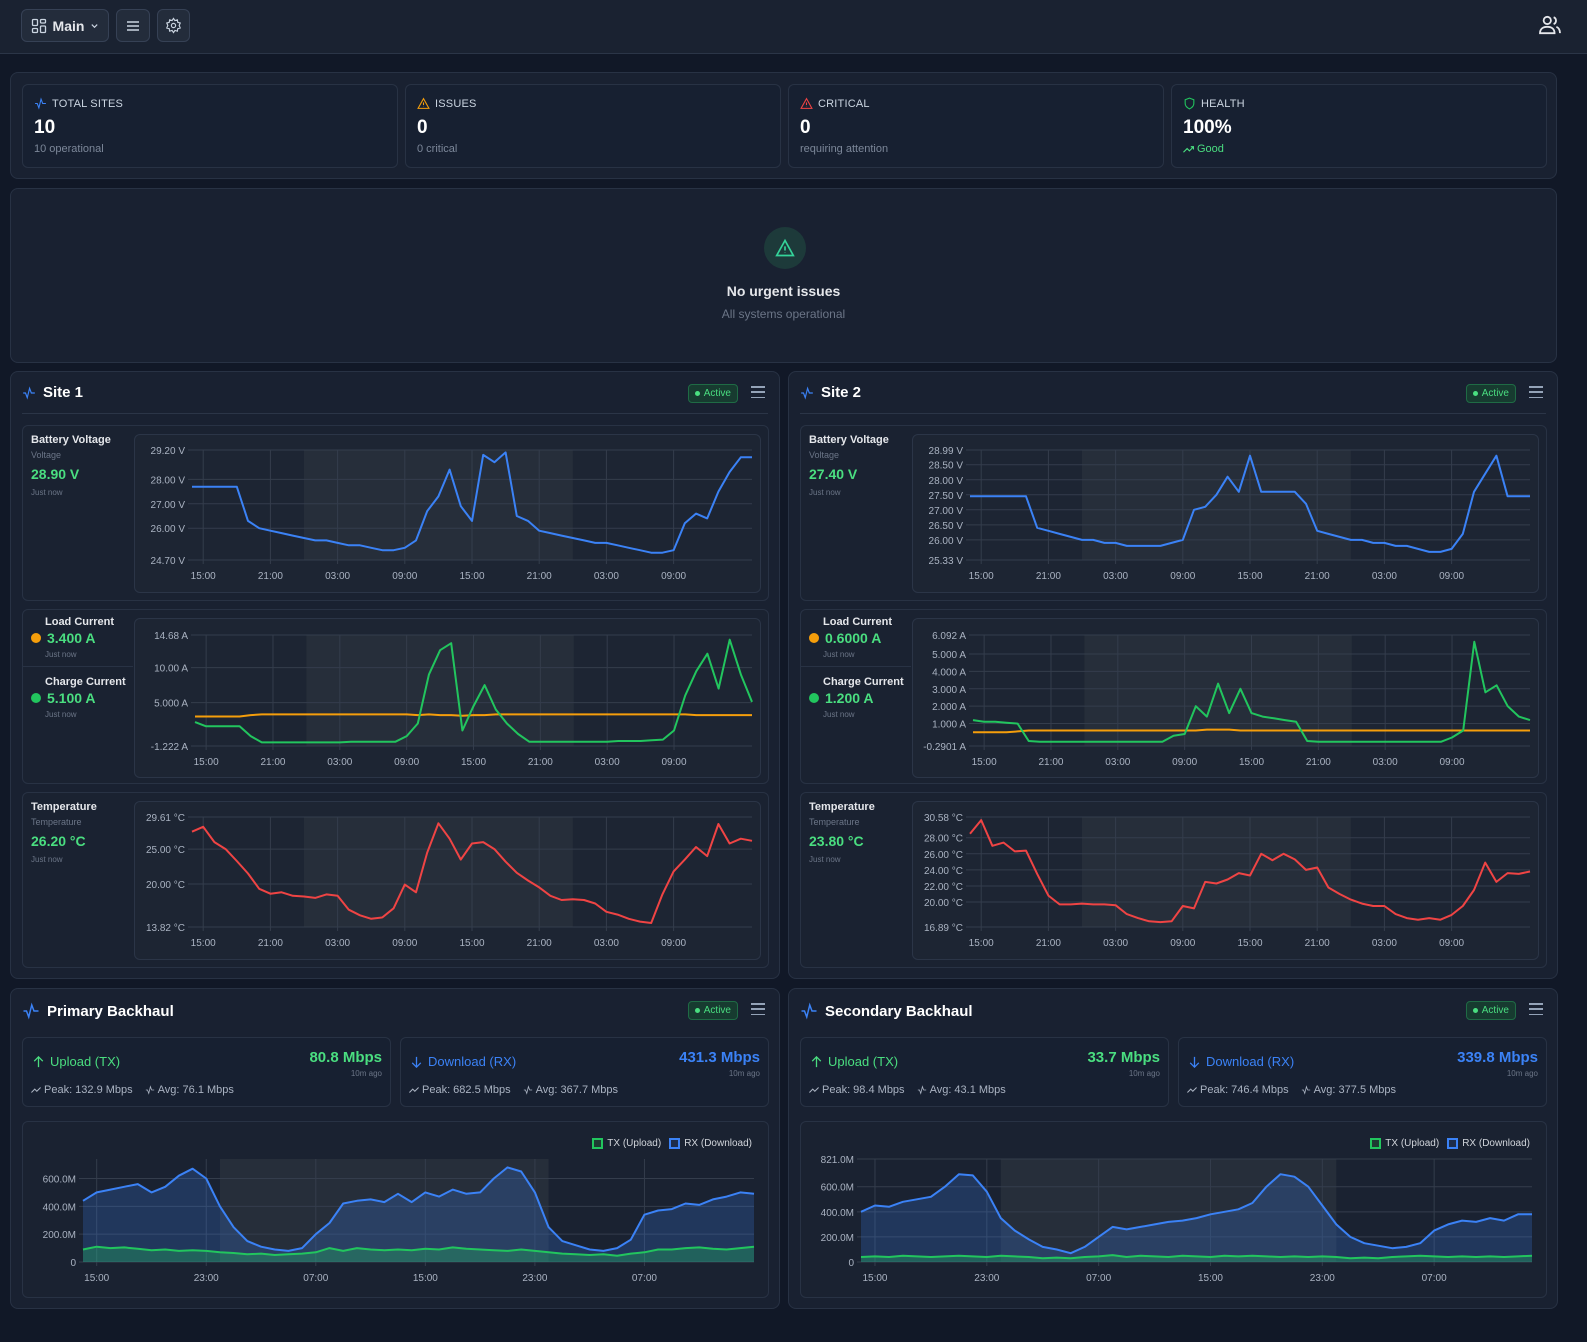  I want to click on download-updated: 10m ago, so click(1522, 1073).